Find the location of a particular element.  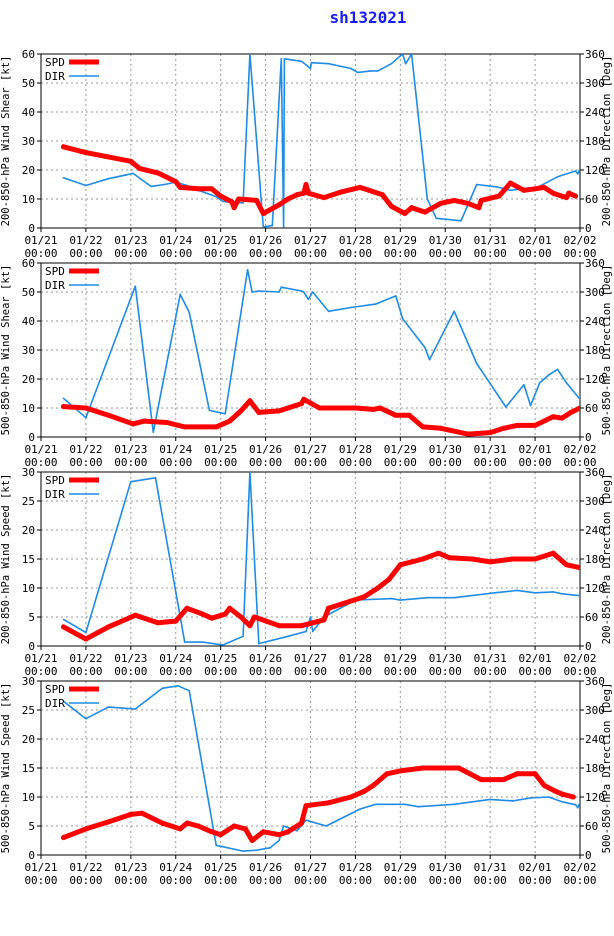

y2-axis-label: 200-850-hPa Direction [Deg] is located at coordinates (607, 559).